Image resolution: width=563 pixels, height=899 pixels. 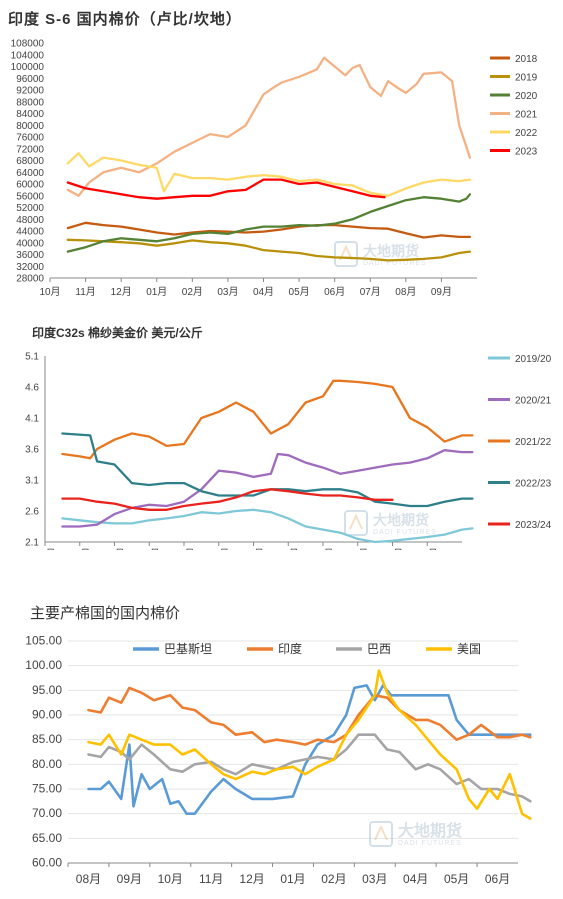 I want to click on chart-3-y-tick-label: 105.00, so click(x=43, y=641).